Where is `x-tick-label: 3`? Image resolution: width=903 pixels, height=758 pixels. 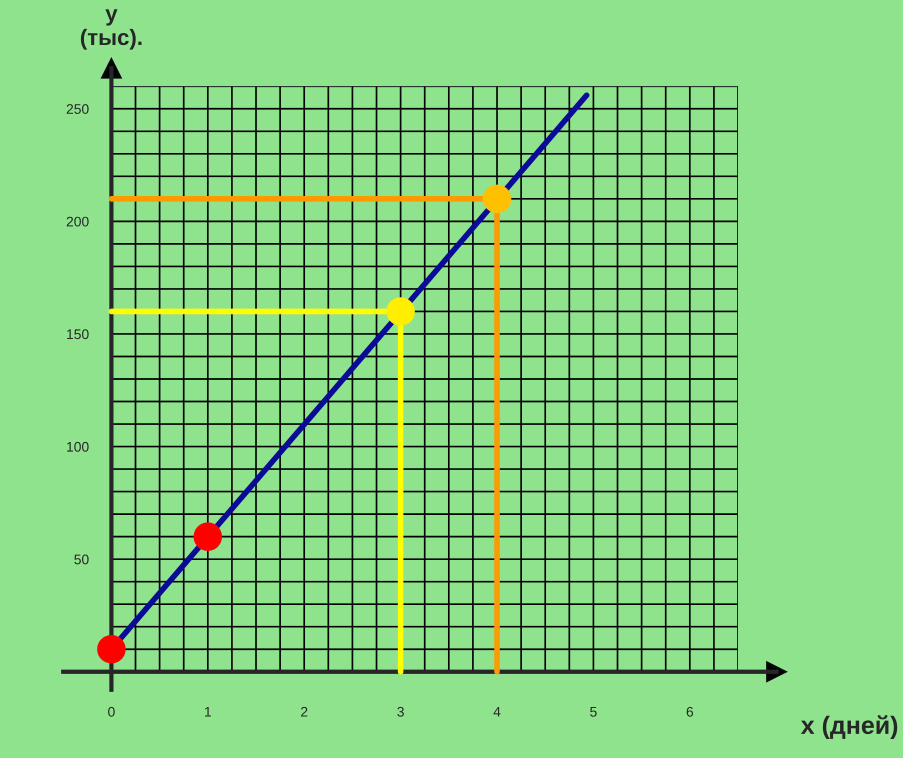 x-tick-label: 3 is located at coordinates (400, 711).